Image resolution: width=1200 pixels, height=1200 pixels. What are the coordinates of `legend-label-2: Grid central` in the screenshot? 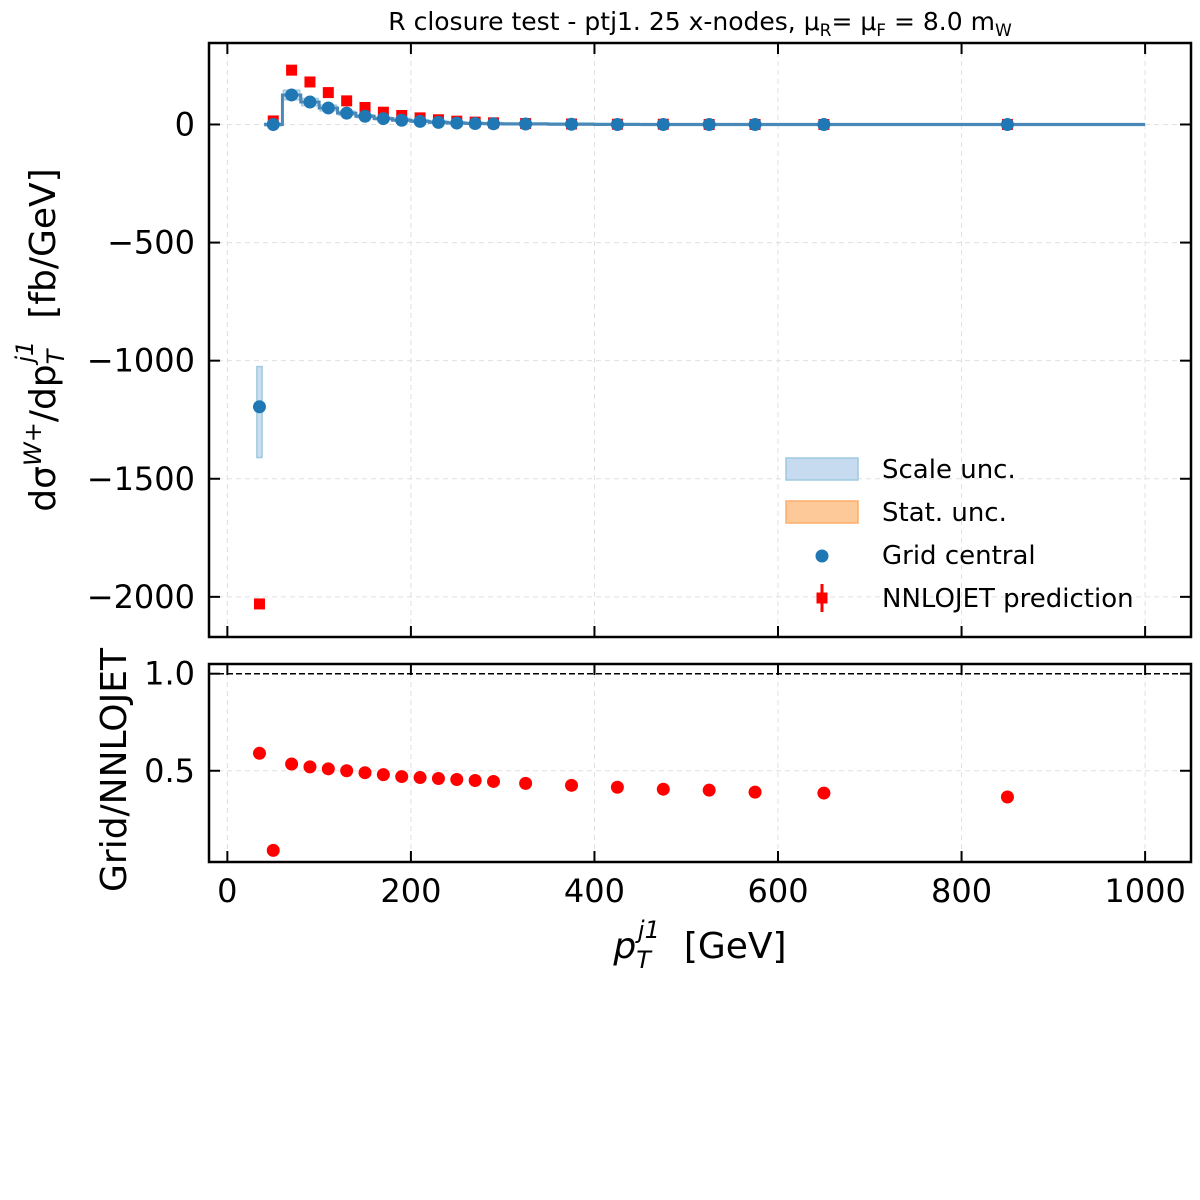 It's located at (959, 556).